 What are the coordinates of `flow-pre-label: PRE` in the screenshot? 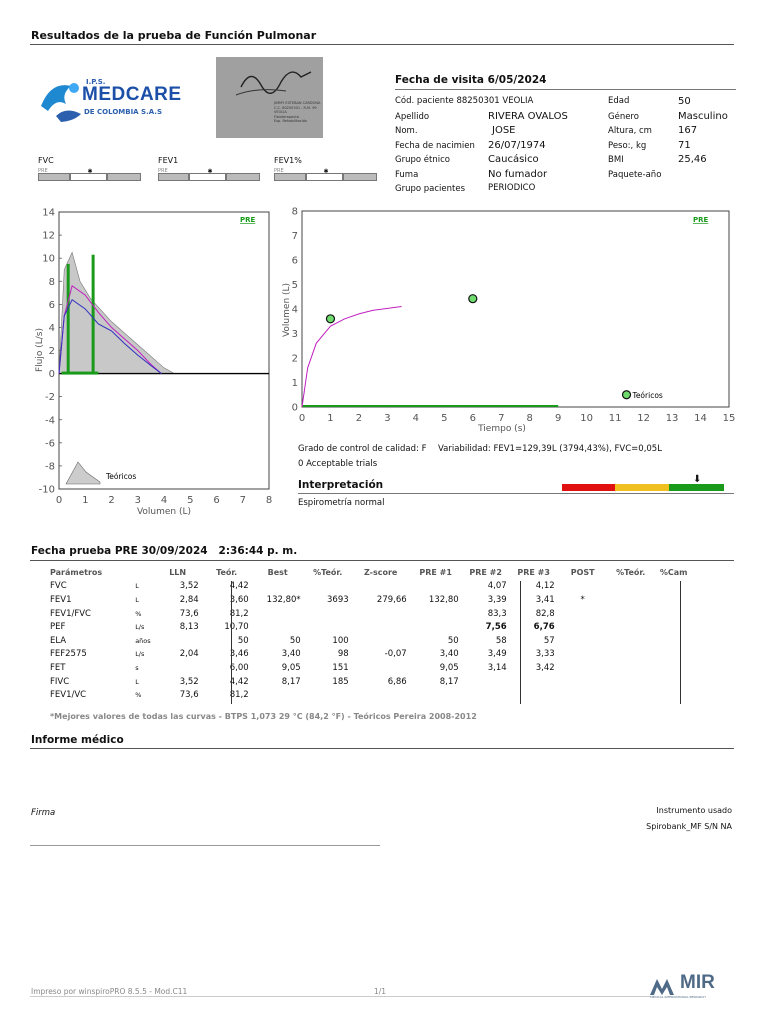 It's located at (248, 220).